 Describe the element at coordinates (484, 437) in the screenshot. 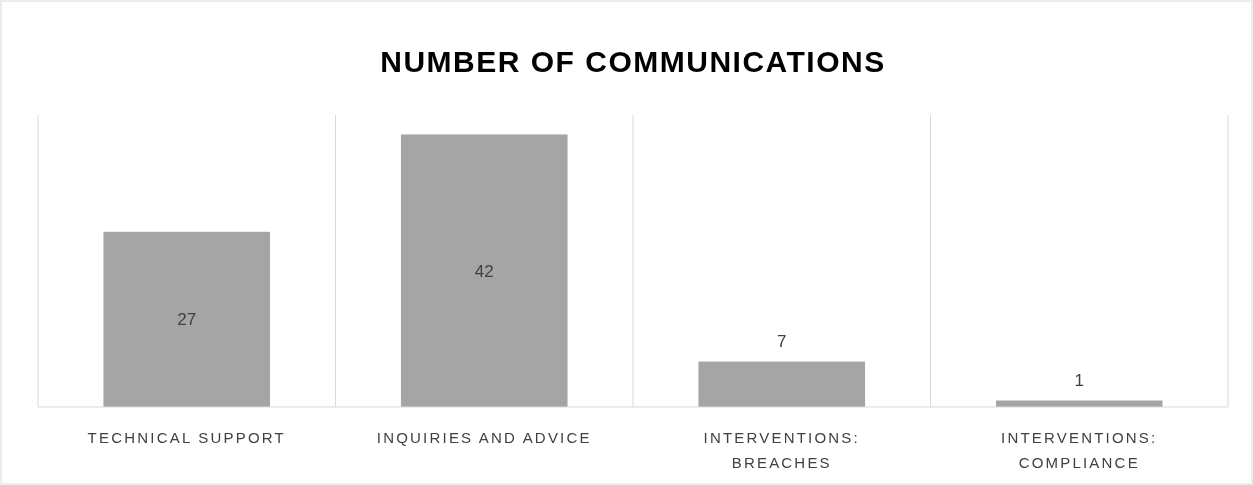

I see `x-tick-label: INQUIRIES AND ADVICE` at that location.